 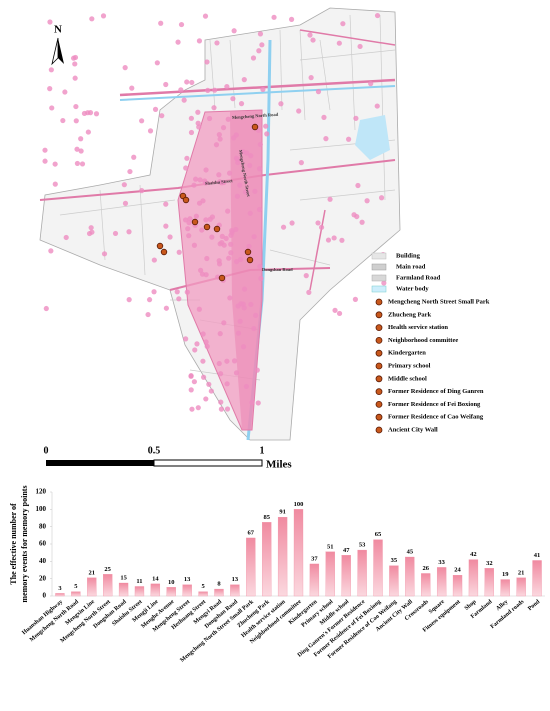 I want to click on value-label: 67, so click(x=251, y=532).